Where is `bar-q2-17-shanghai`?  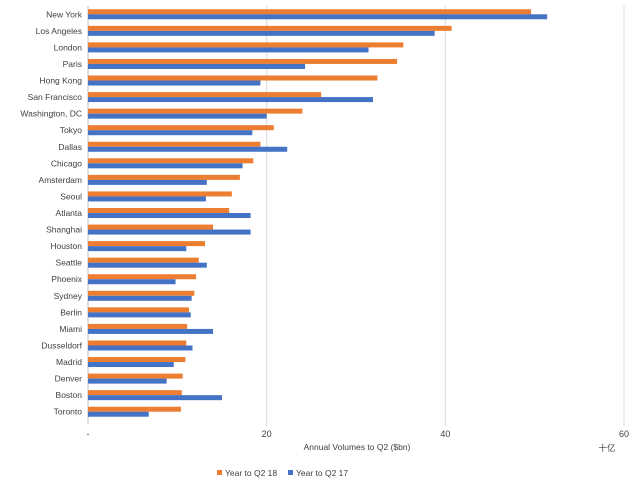 bar-q2-17-shanghai is located at coordinates (169, 232).